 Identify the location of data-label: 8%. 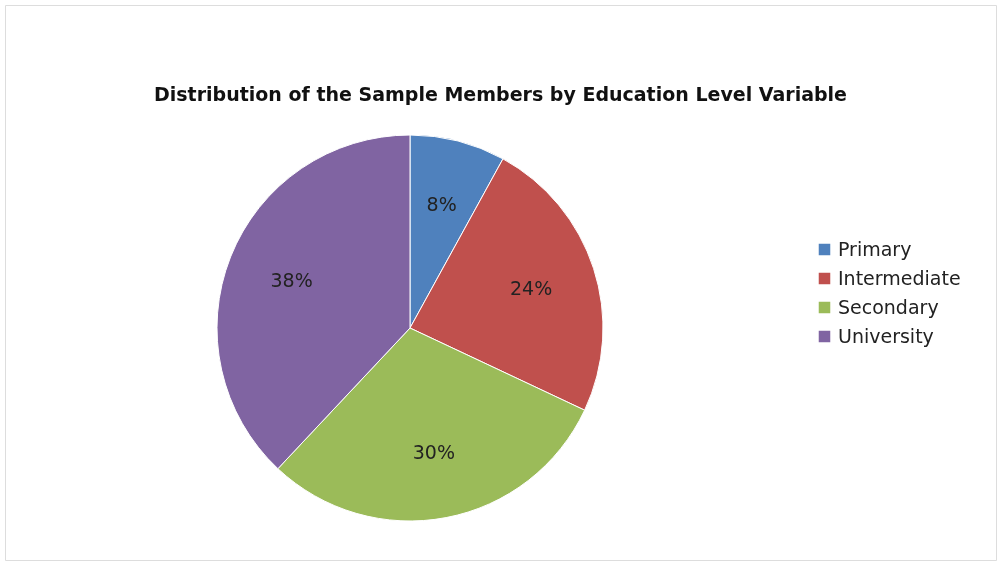
(441, 203).